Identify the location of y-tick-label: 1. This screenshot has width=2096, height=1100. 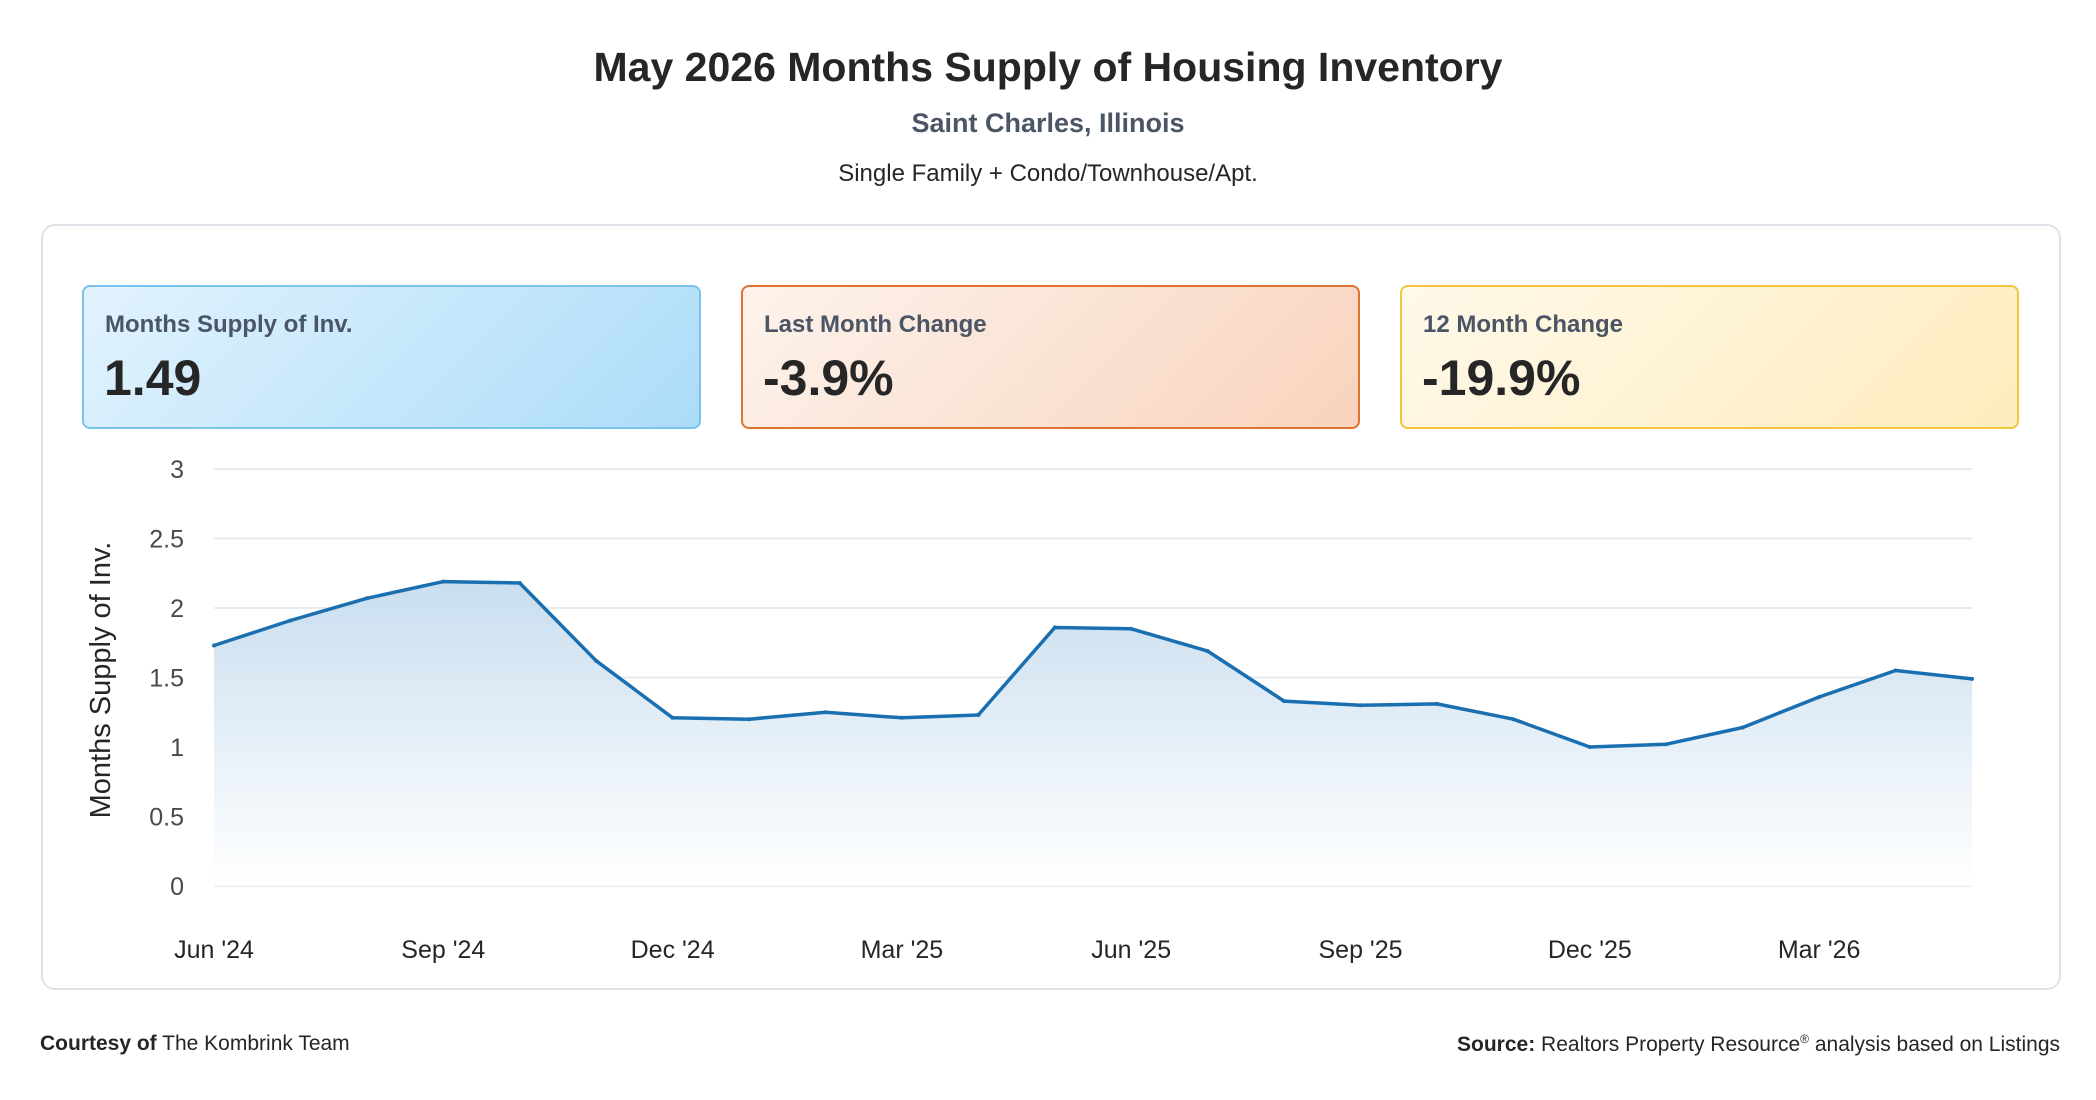
(177, 748).